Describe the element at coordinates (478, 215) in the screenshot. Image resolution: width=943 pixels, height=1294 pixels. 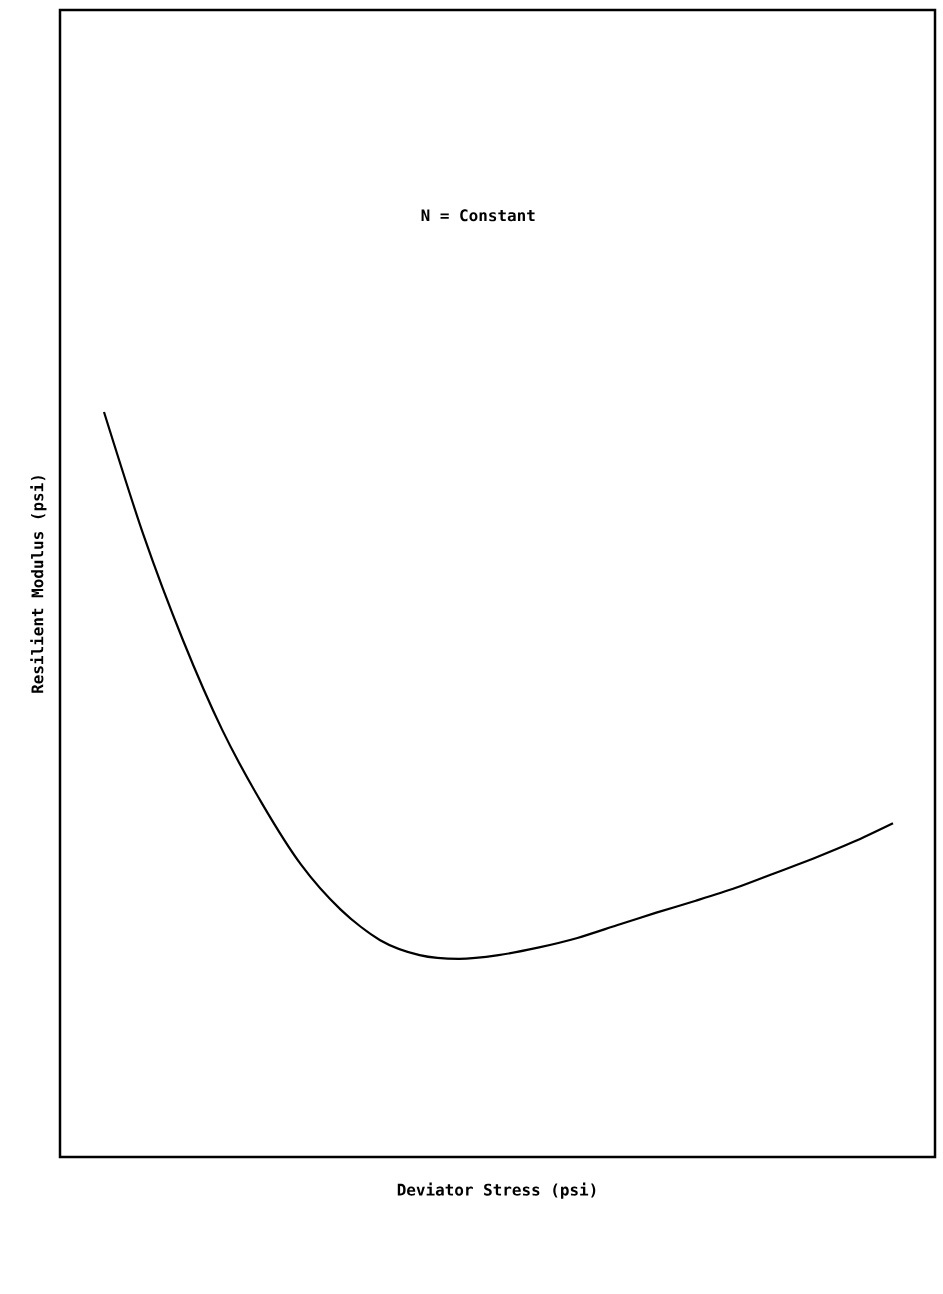
I see `text: N = Constant` at that location.